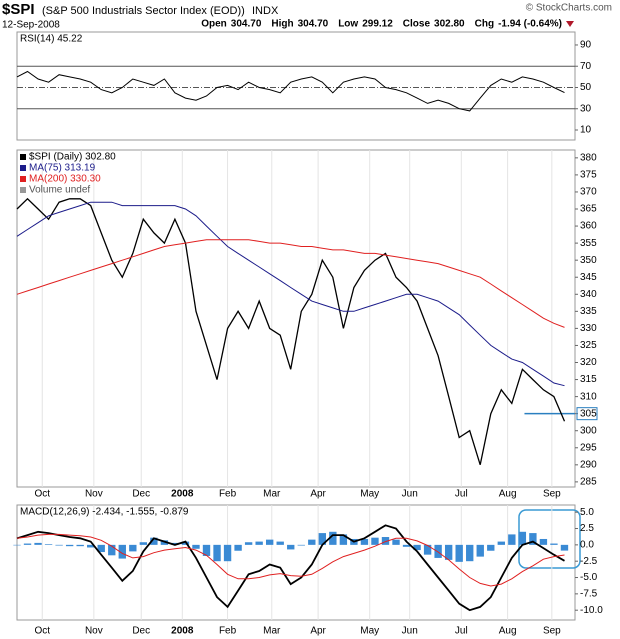  I want to click on y-tick-label: 335, so click(588, 311).